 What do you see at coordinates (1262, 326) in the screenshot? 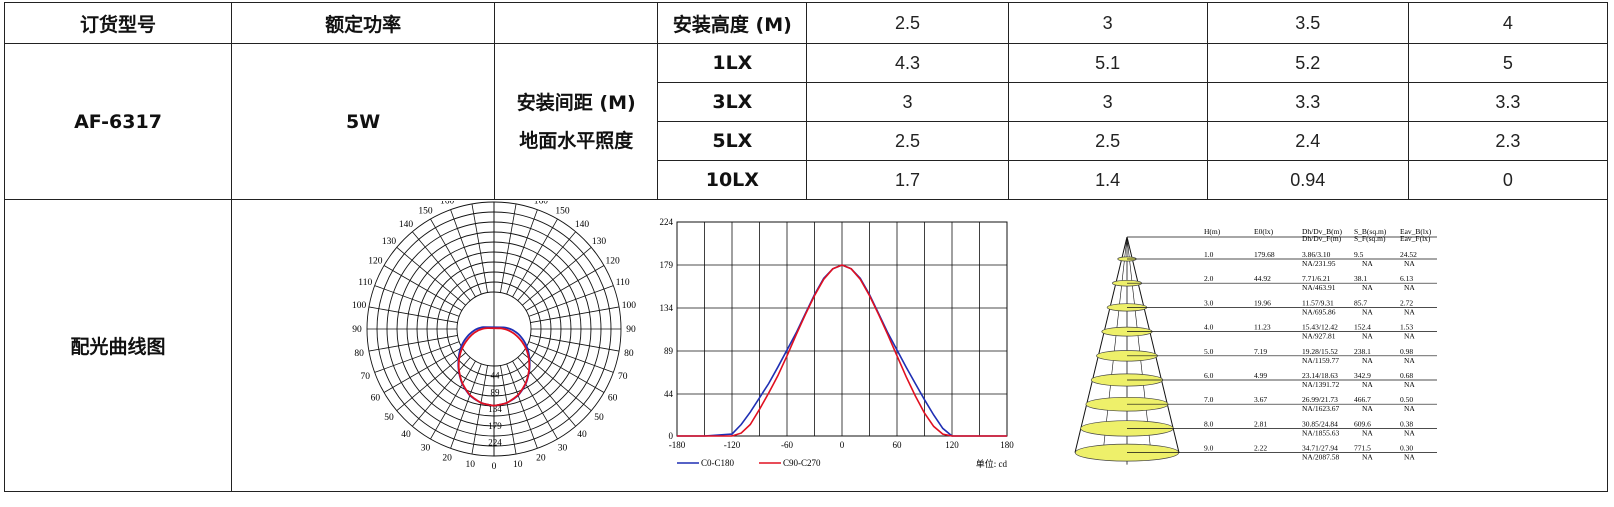
I see `cone-cell: 11.23` at bounding box center [1262, 326].